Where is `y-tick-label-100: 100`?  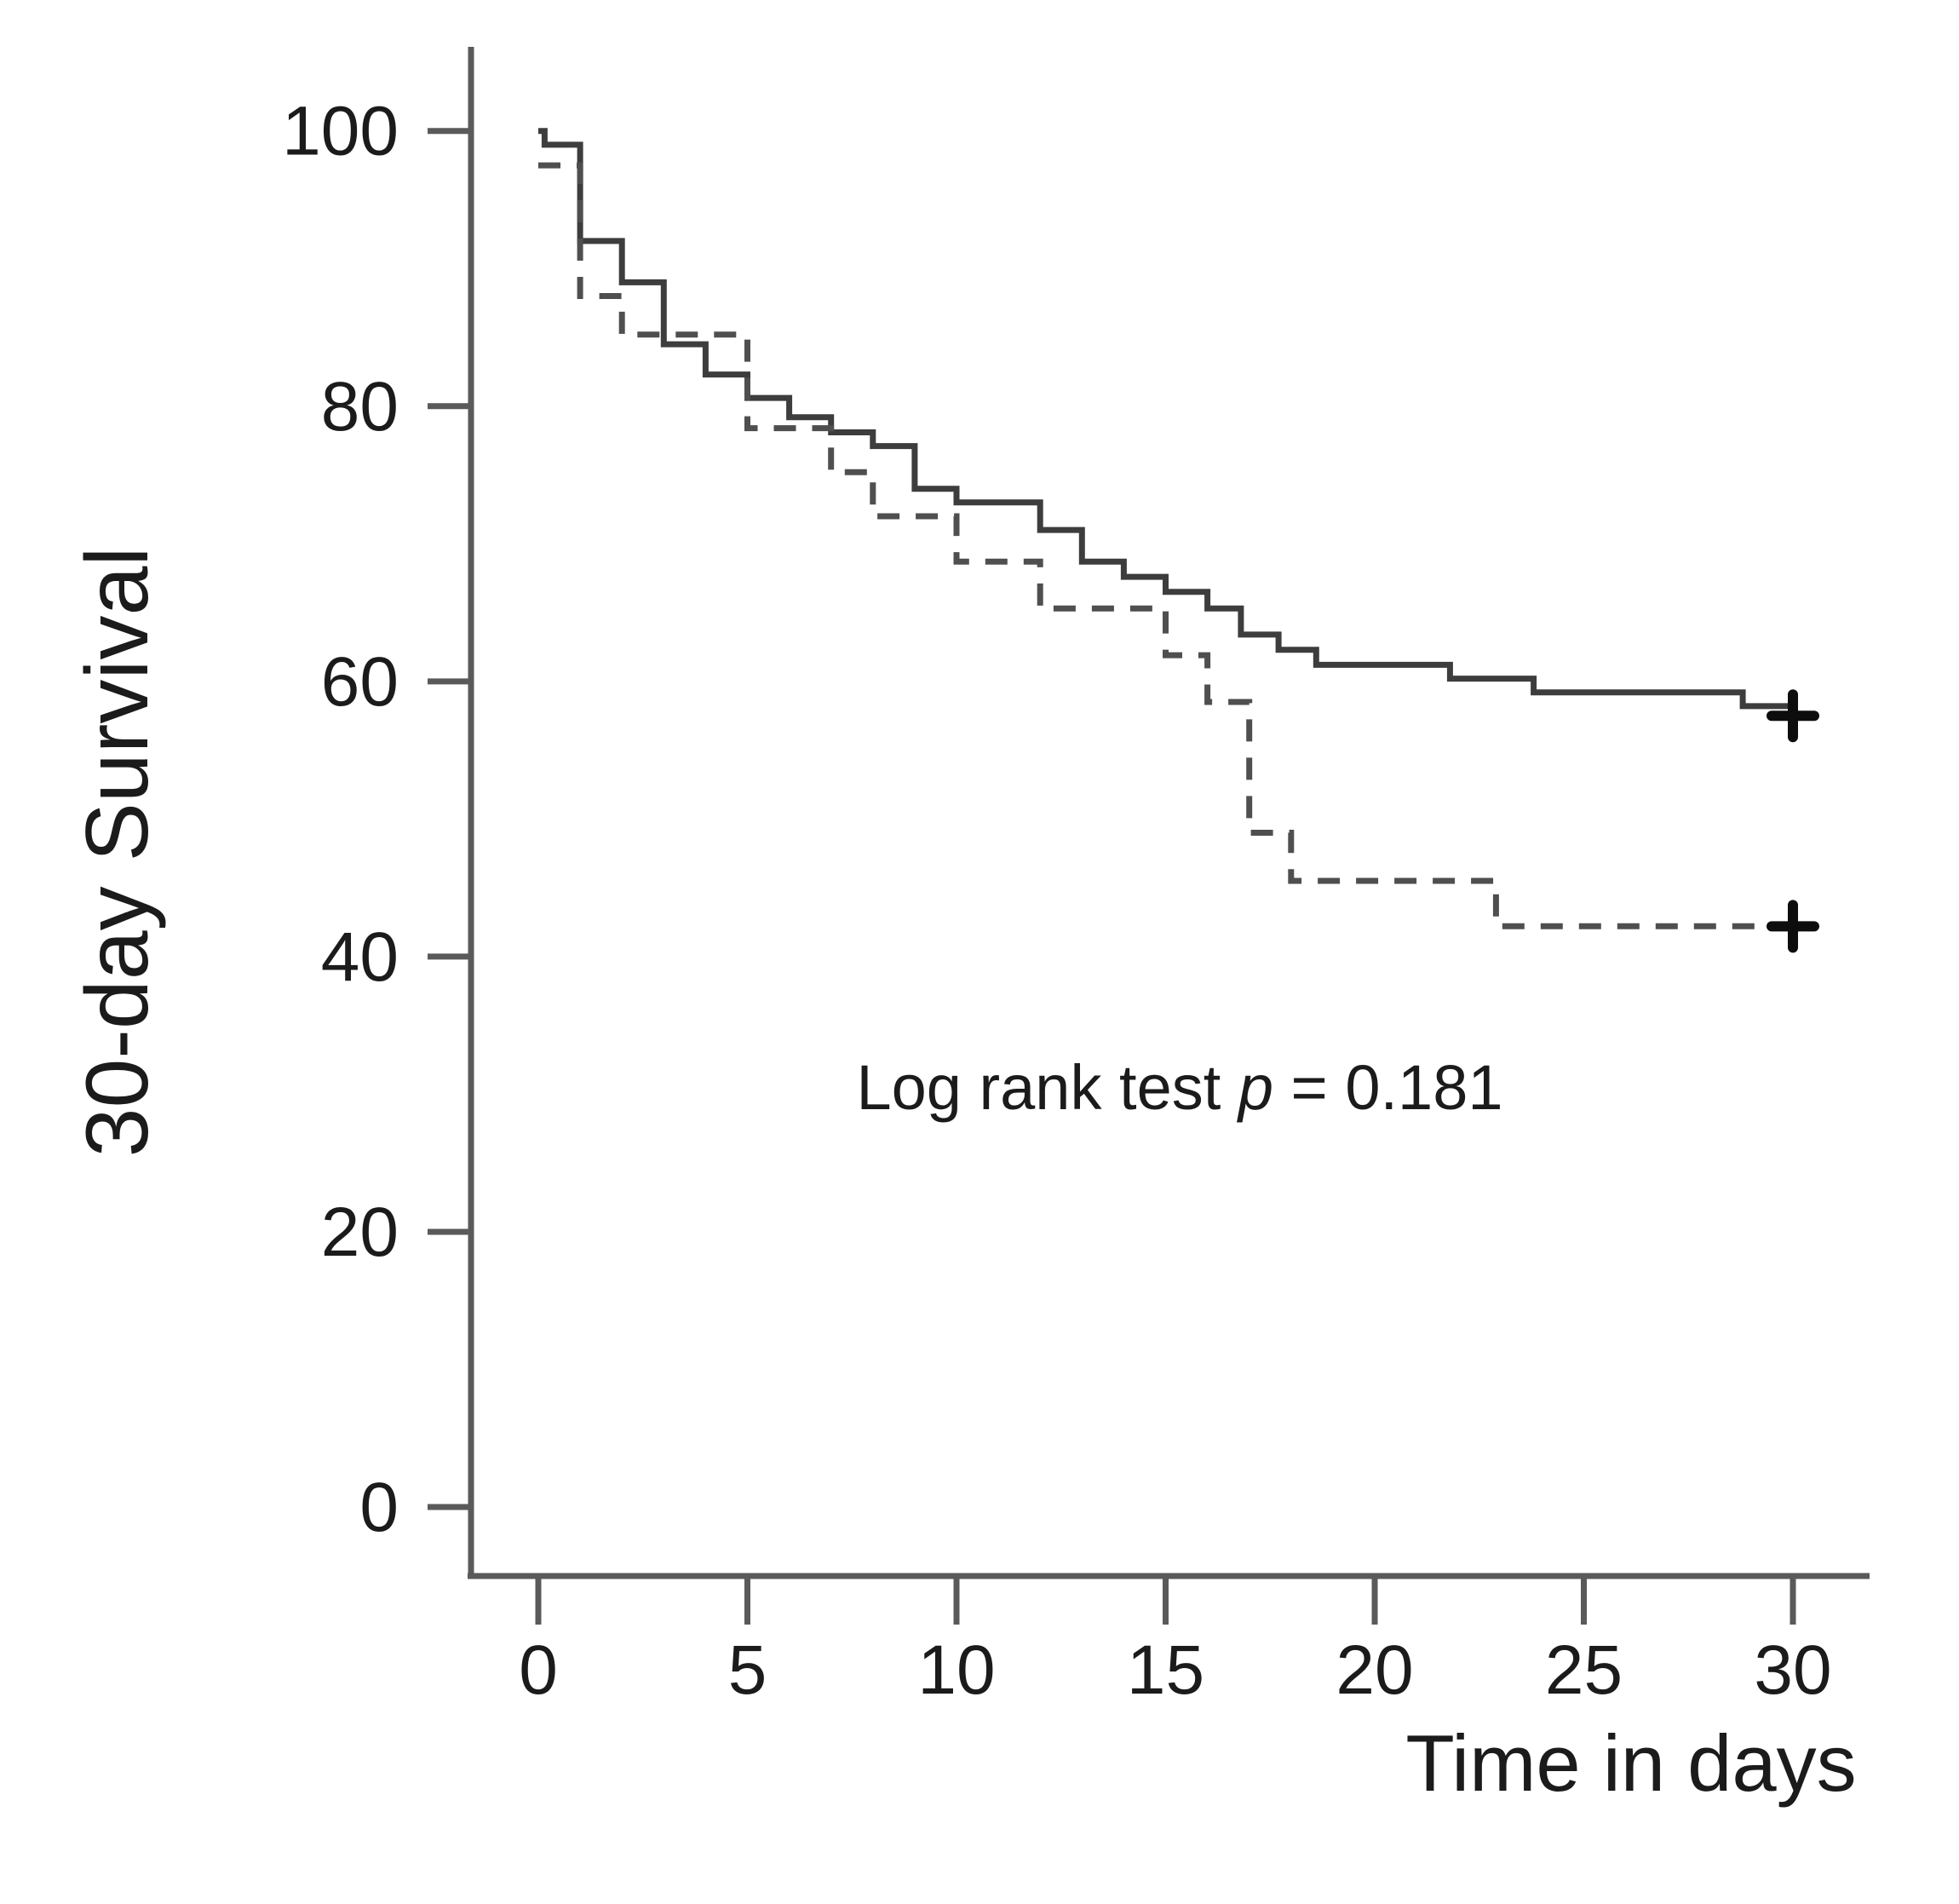
y-tick-label-100: 100 is located at coordinates (340, 131).